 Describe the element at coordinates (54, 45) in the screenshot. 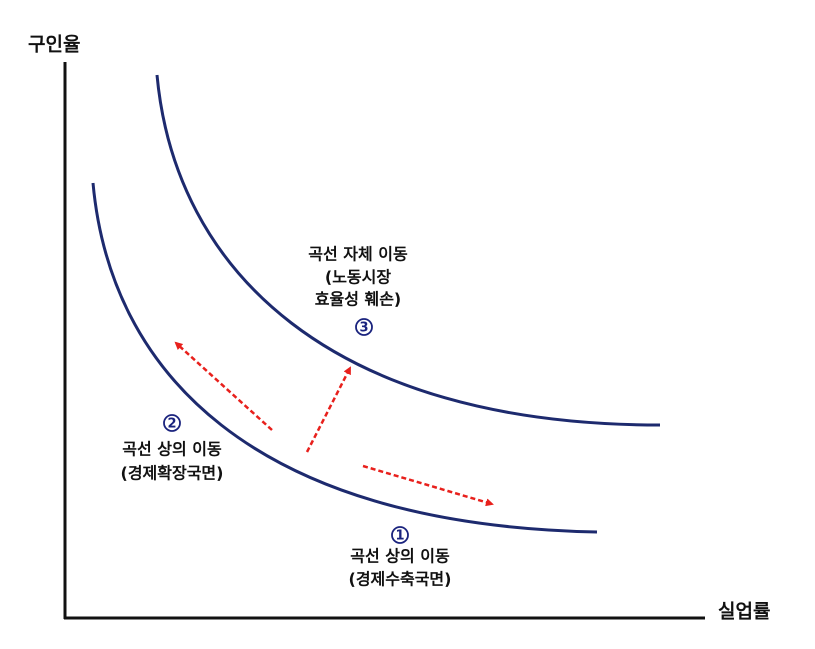

I see `y-axis-label: 구인율` at that location.